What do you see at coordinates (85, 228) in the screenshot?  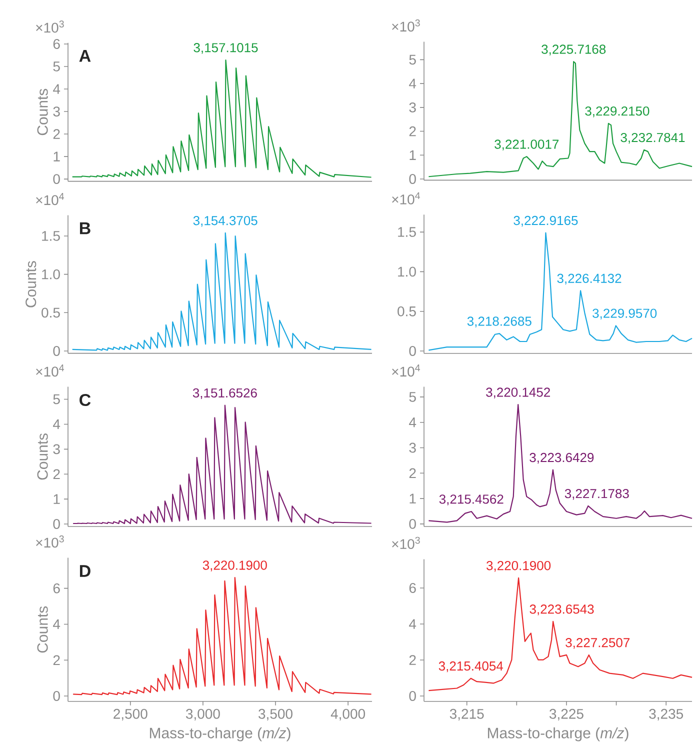 I see `chart-title: B` at bounding box center [85, 228].